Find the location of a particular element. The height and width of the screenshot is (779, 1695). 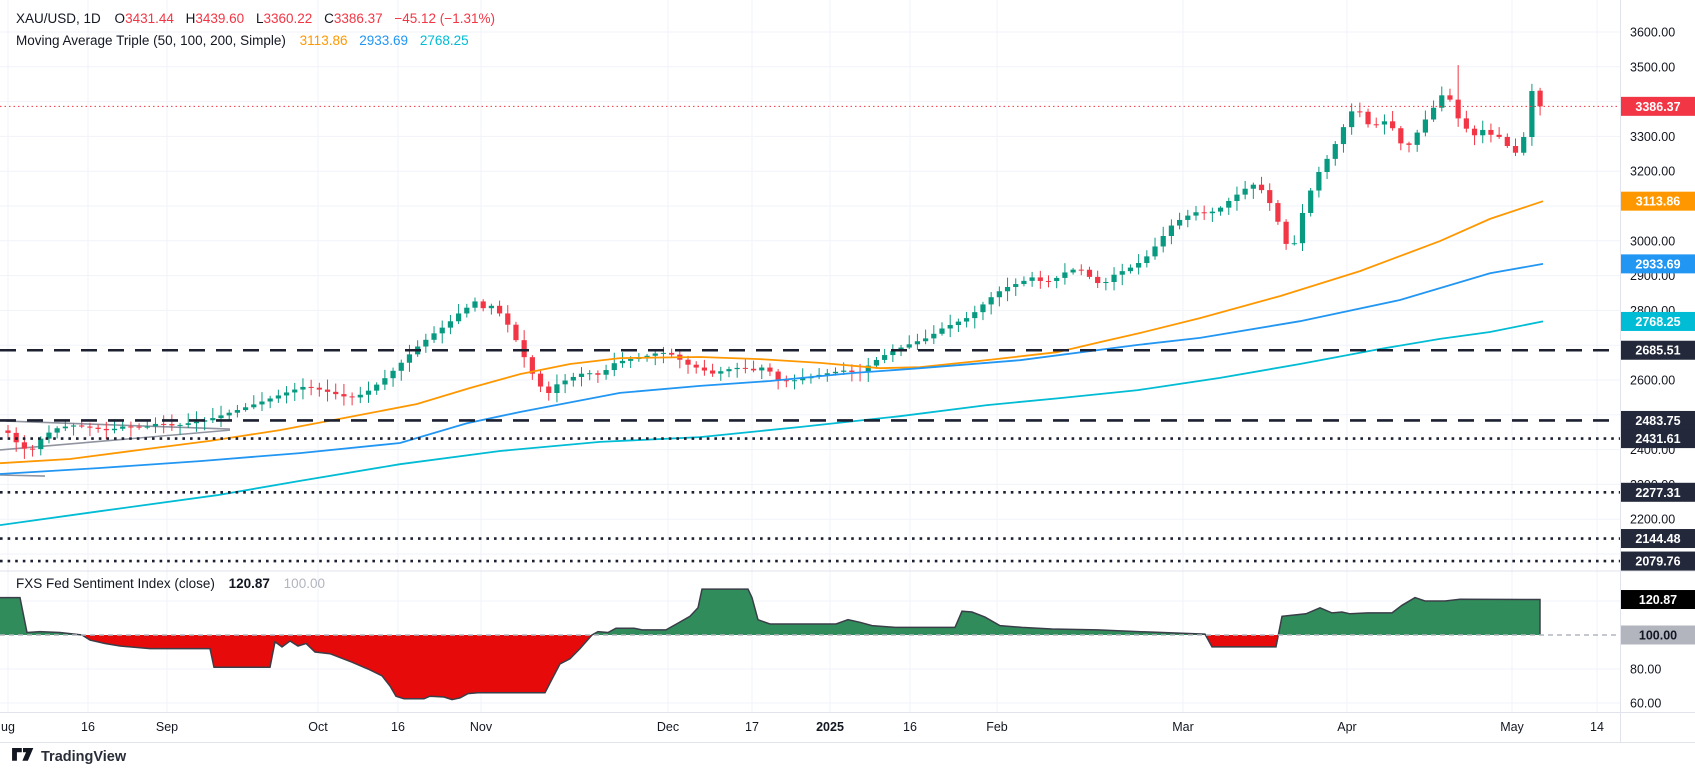

axis-value-badge: 100.00 is located at coordinates (1658, 635).